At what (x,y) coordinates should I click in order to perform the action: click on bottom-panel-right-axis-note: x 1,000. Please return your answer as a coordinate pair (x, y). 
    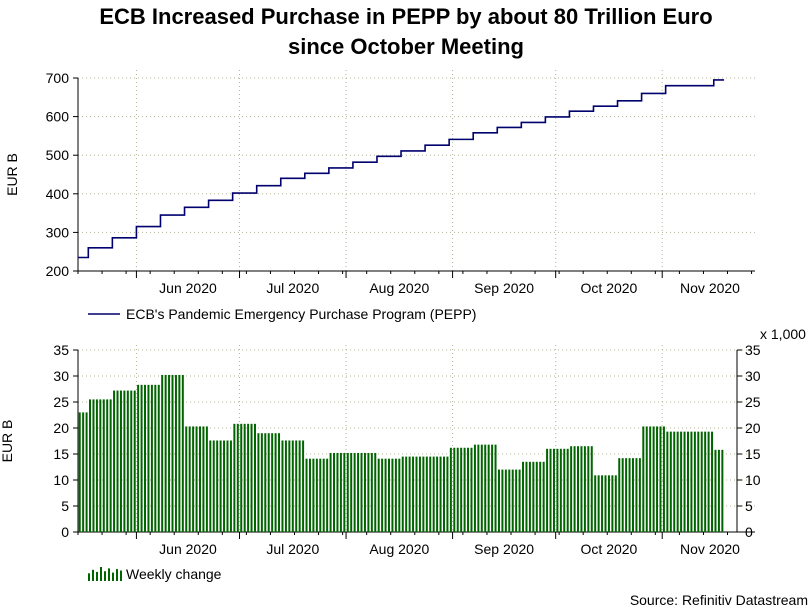
    Looking at the image, I should click on (783, 334).